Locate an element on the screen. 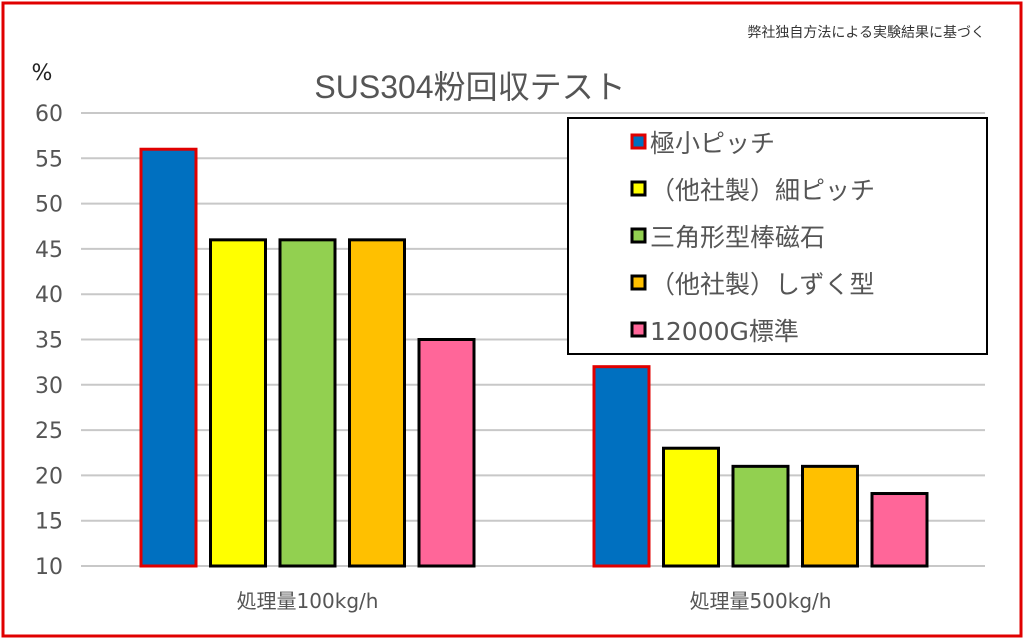 Image resolution: width=1024 pixels, height=639 pixels. chart-title: SUS304粉回収テスト is located at coordinates (469, 87).